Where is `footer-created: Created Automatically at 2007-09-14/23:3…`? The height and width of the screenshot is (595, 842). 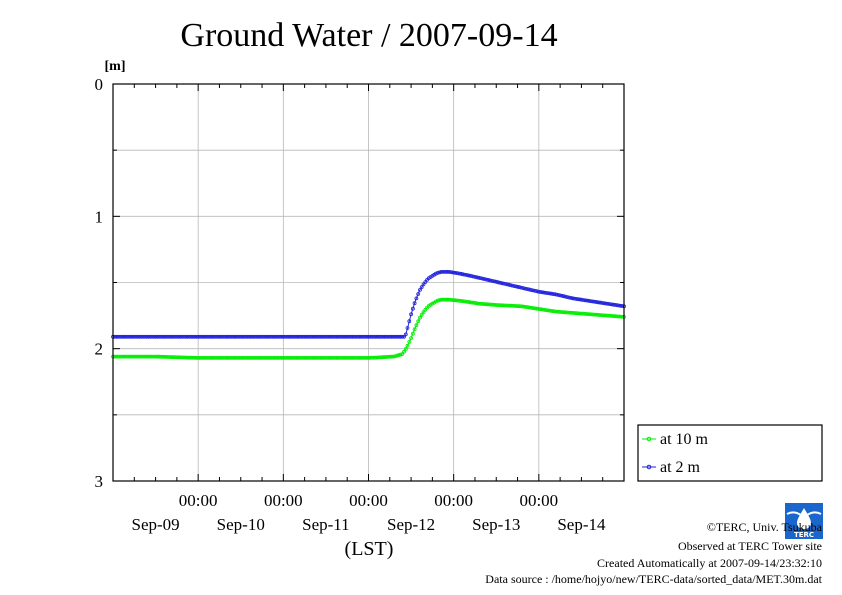
footer-created: Created Automatically at 2007-09-14/23:3… is located at coordinates (709, 563).